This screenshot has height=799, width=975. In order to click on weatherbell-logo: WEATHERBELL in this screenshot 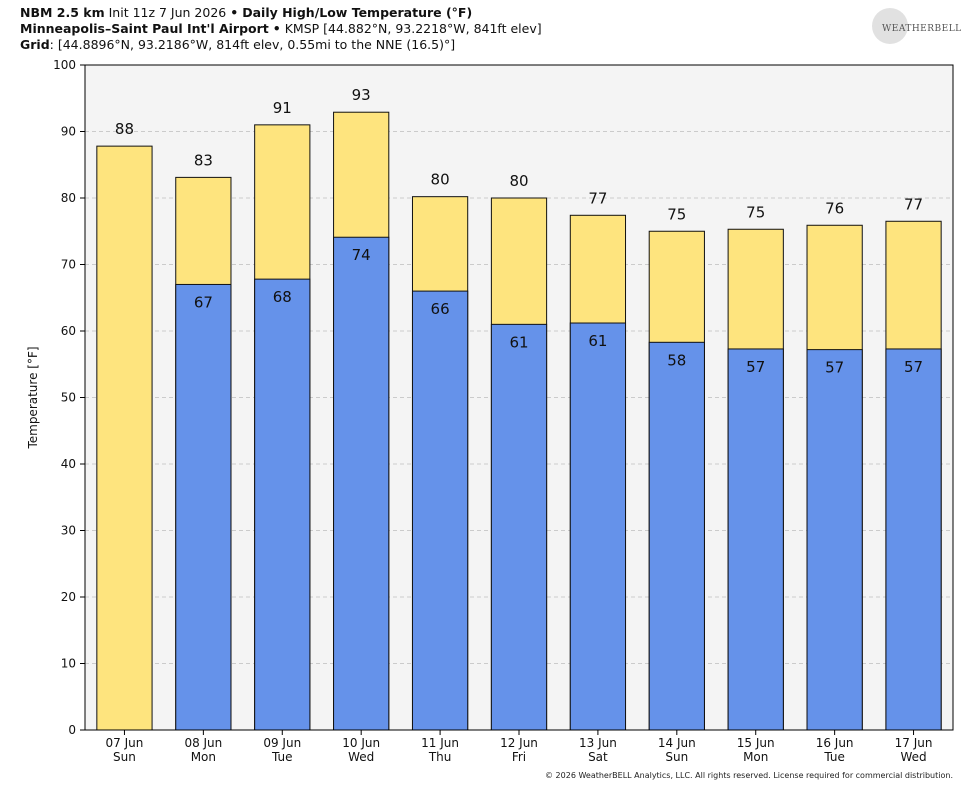, I will do `click(914, 26)`.